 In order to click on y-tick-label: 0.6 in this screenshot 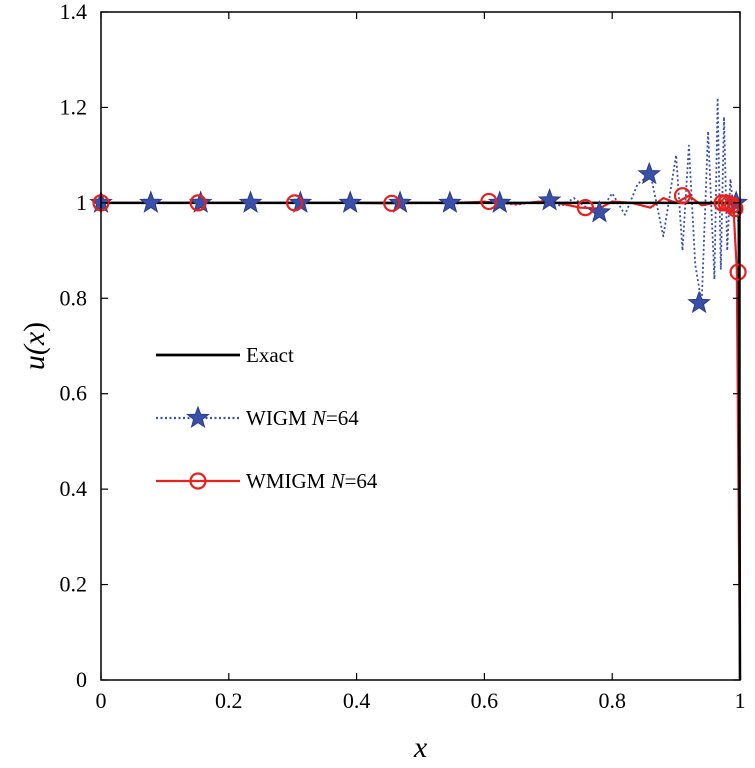, I will do `click(74, 393)`.